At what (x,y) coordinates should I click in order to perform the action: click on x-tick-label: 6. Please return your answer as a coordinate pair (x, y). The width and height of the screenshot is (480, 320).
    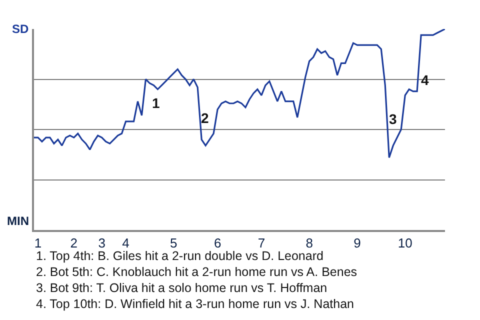
    Looking at the image, I should click on (218, 242).